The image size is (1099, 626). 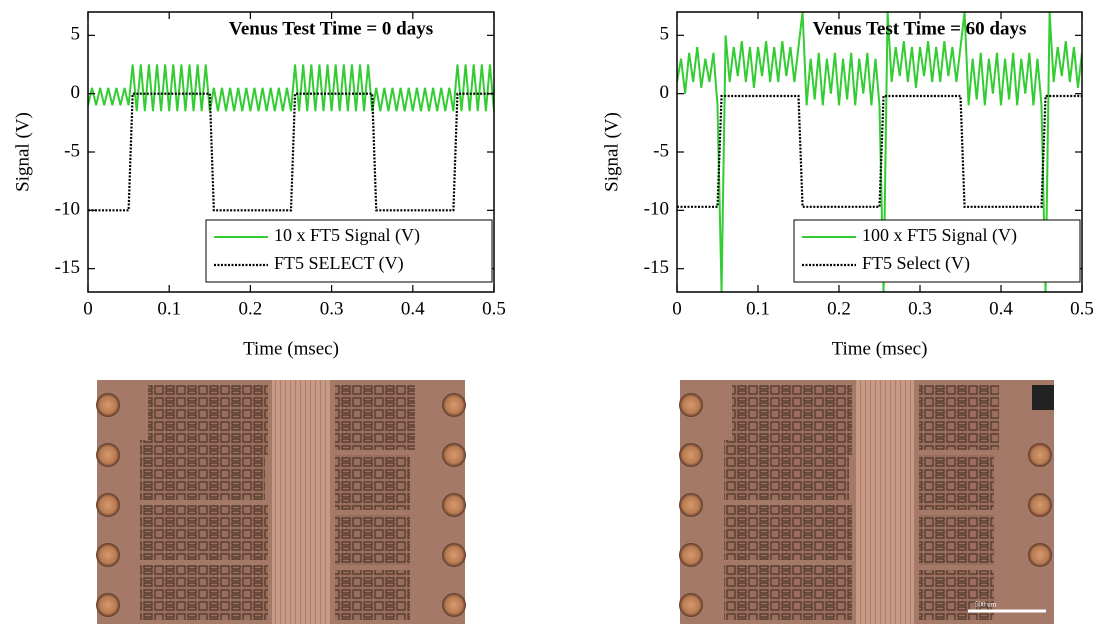 I want to click on micrograph: 500 um, so click(x=866, y=502).